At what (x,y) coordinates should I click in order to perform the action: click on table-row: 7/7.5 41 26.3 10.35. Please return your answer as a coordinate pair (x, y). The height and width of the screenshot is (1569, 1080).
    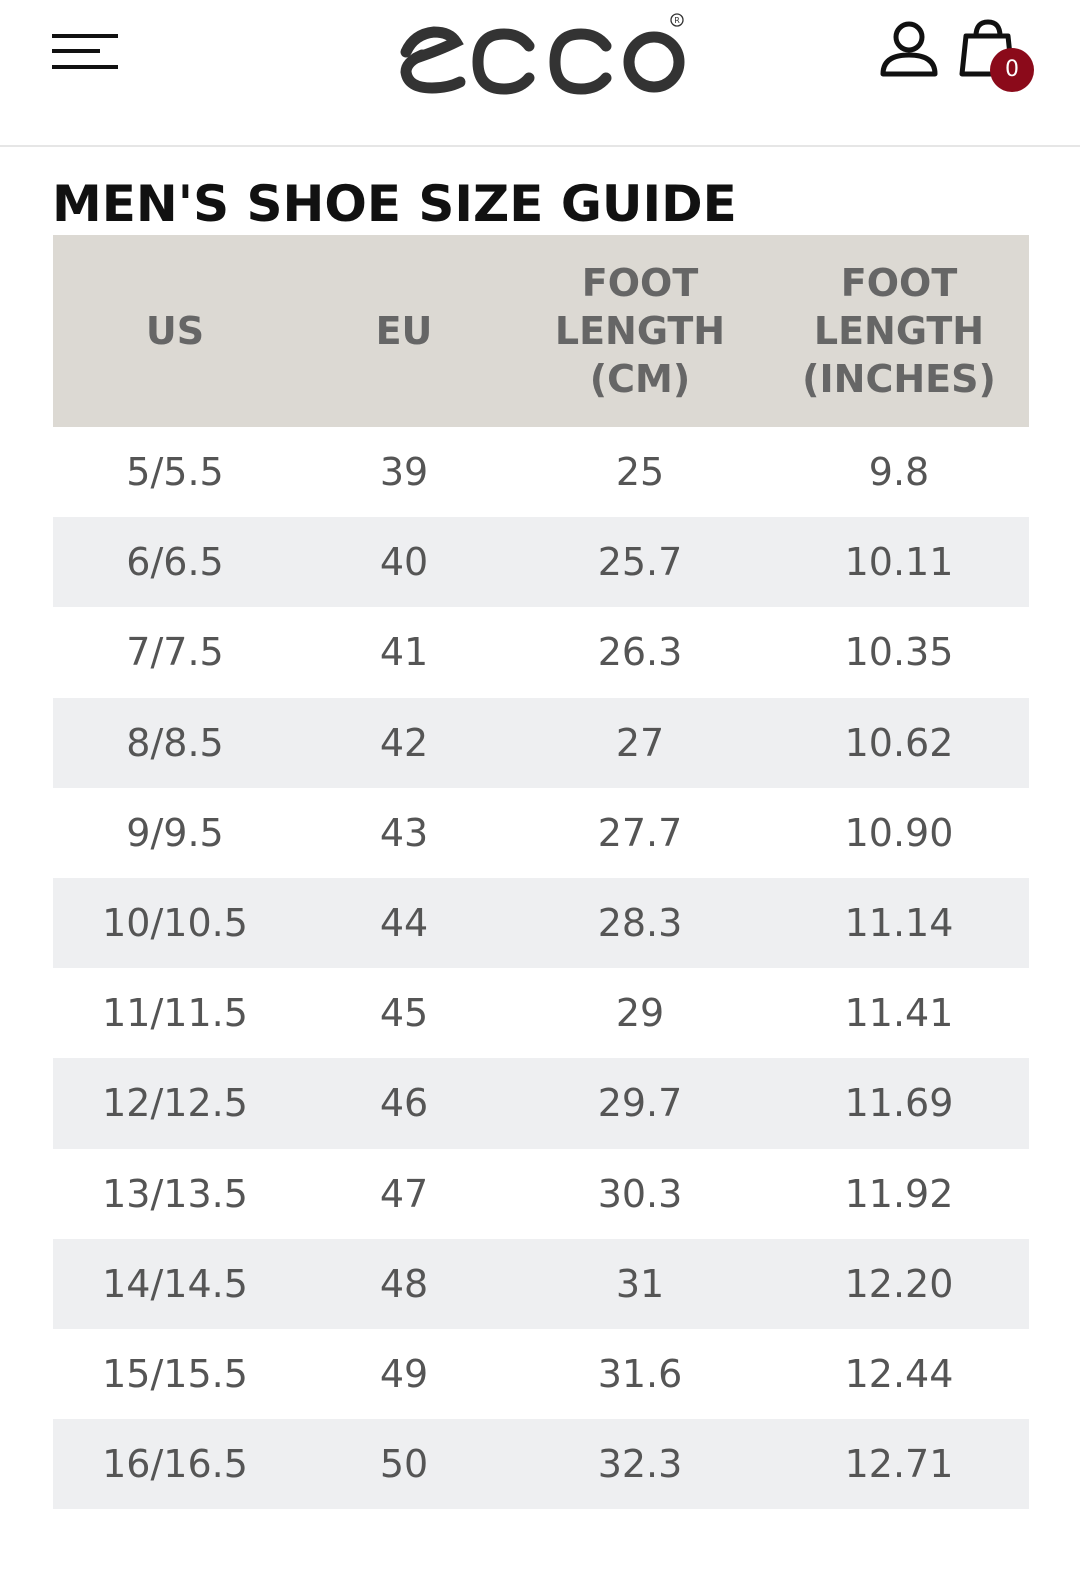
    Looking at the image, I should click on (541, 652).